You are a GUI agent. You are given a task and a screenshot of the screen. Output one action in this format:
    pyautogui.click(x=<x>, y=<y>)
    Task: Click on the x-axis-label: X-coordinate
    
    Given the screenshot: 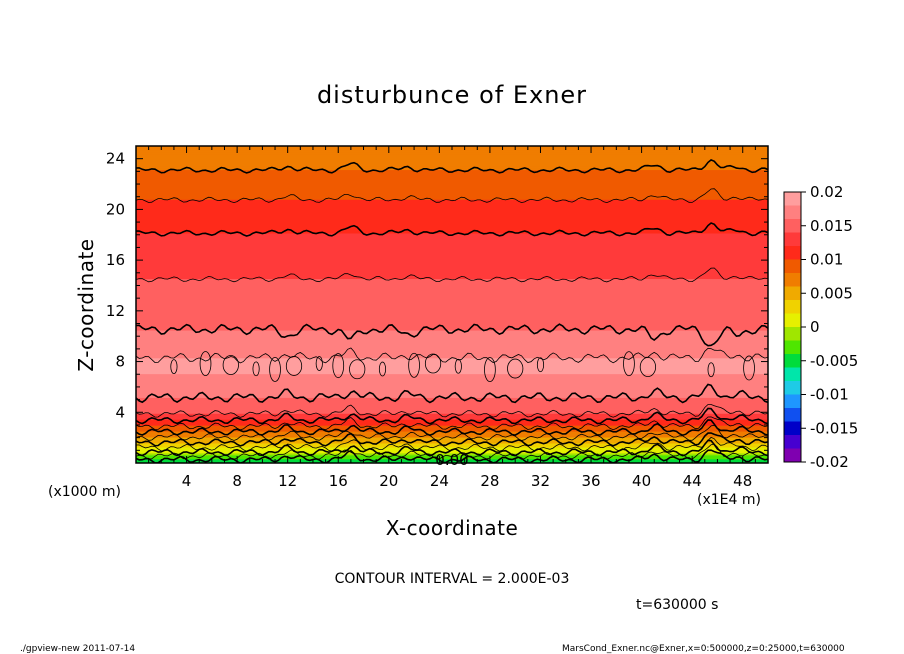 What is the action you would take?
    pyautogui.click(x=452, y=528)
    